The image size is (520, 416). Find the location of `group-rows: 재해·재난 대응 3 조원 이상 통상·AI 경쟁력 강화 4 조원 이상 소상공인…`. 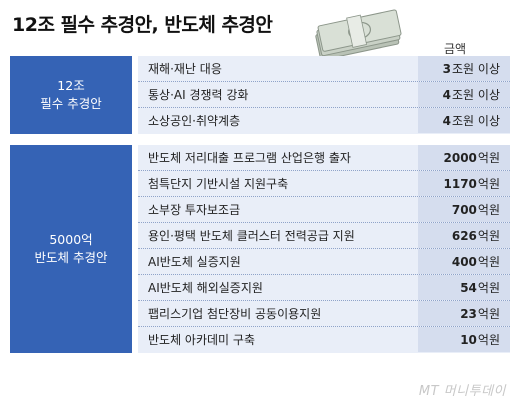

group-rows: 재해·재난 대응 3 조원 이상 통상·AI 경쟁력 강화 4 조원 이상 소상공인… is located at coordinates (324, 95).